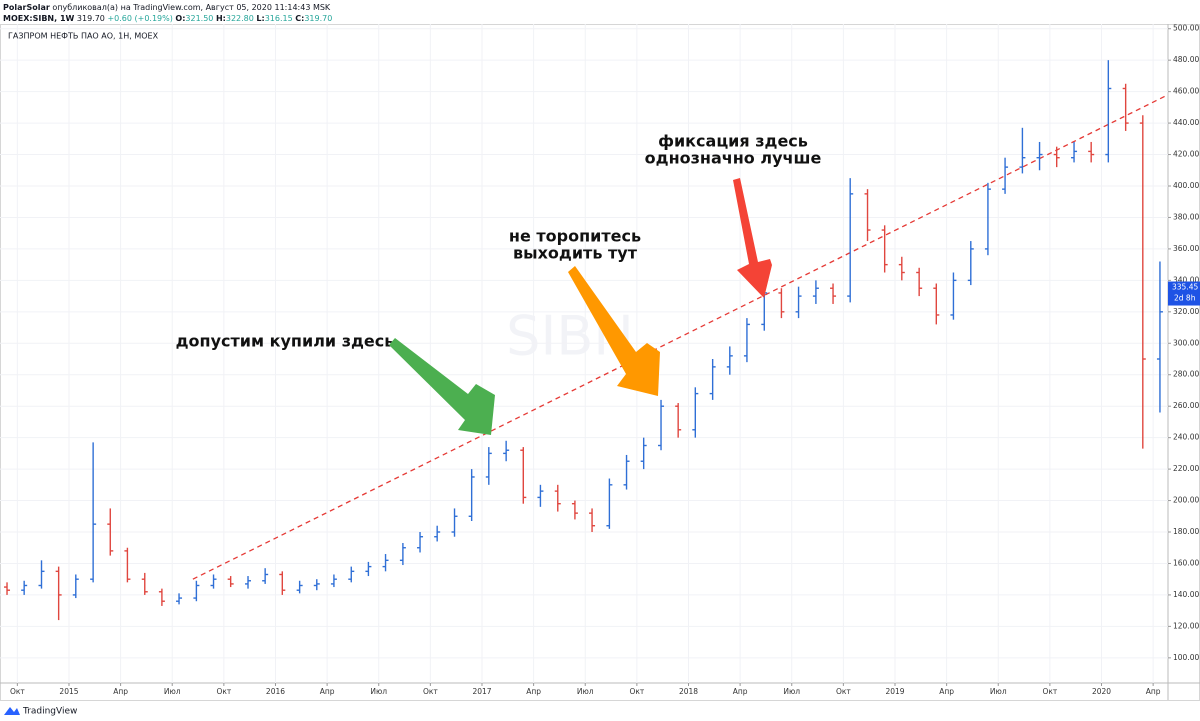 This screenshot has height=721, width=1200. What do you see at coordinates (299, 18) in the screenshot?
I see `c-label: C:` at bounding box center [299, 18].